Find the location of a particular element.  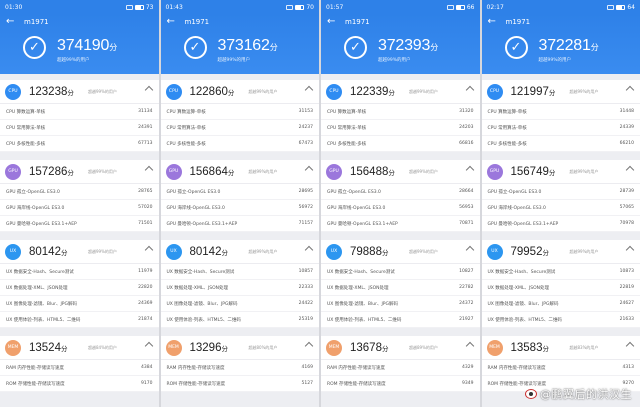

score-row-value: 28765 is located at coordinates (145, 191).